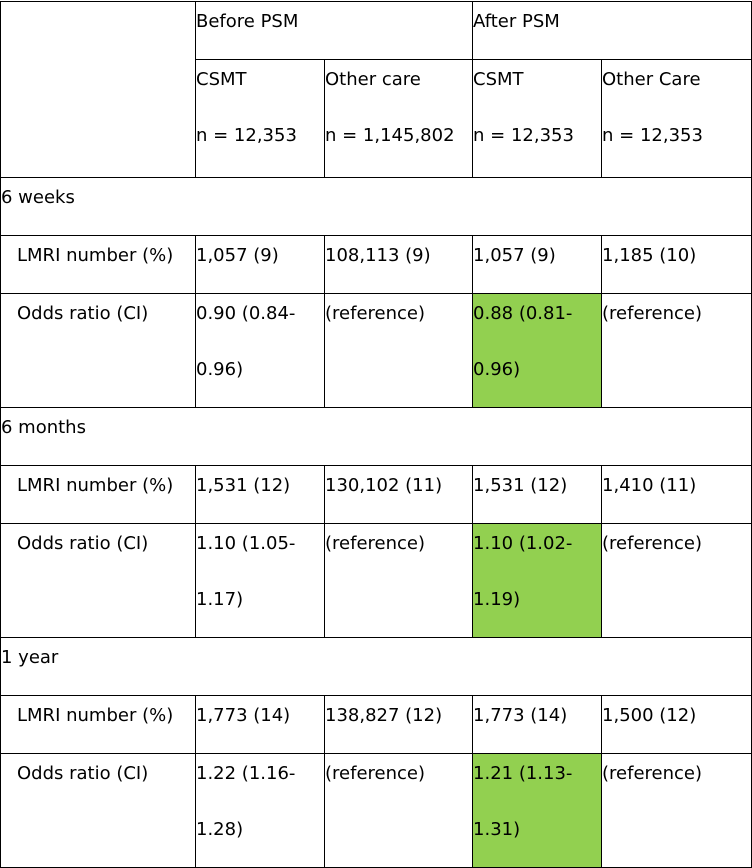 This screenshot has width=752, height=868. What do you see at coordinates (676, 118) in the screenshot?
I see `header-col-after-other: Other Care n = 12,353` at bounding box center [676, 118].